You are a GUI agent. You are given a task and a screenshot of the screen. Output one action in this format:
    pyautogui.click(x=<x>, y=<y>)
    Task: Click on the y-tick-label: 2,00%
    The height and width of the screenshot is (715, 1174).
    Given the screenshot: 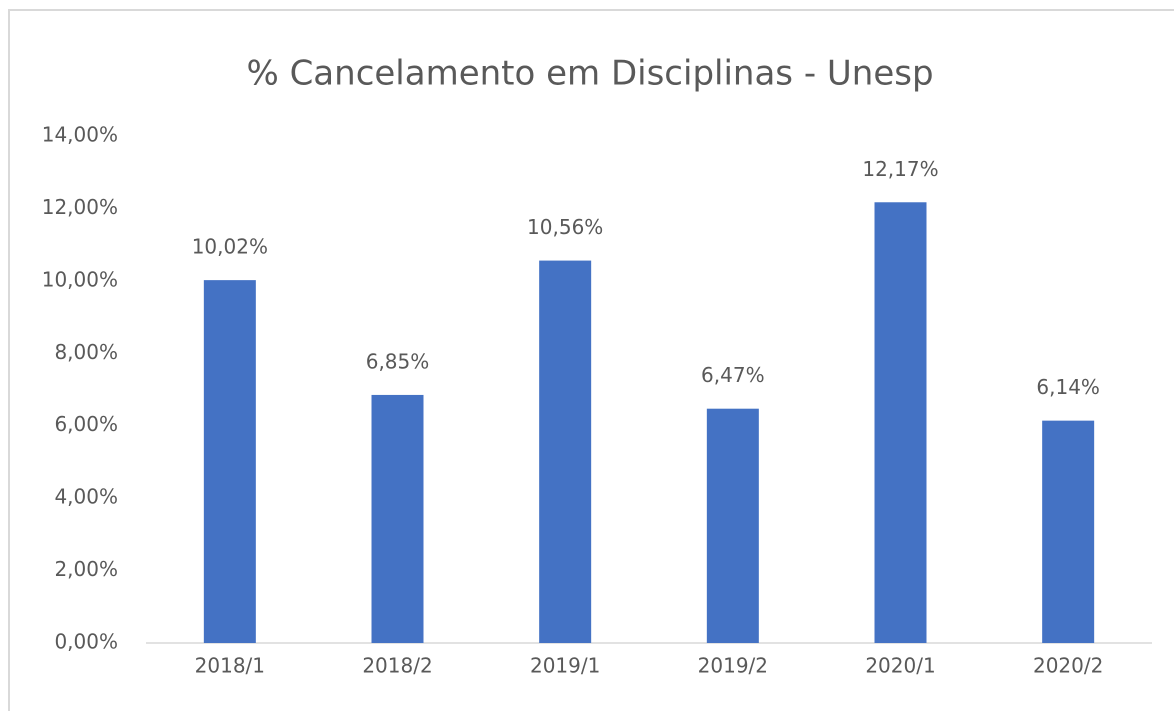 What is the action you would take?
    pyautogui.click(x=86, y=569)
    